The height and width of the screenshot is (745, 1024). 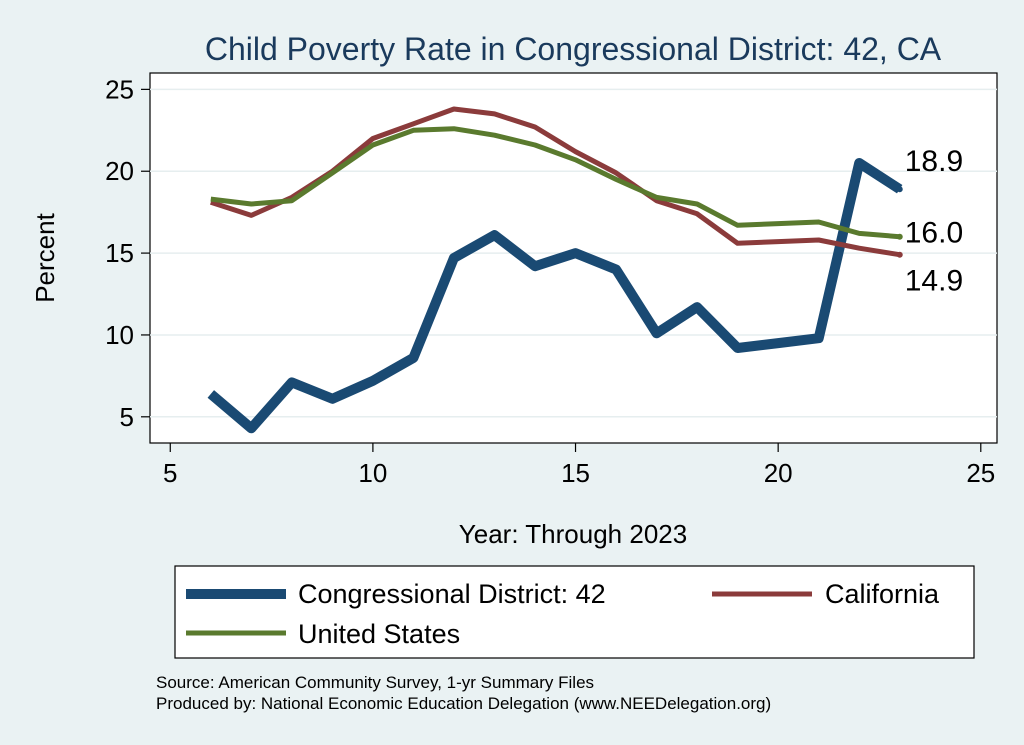 I want to click on y-tick-label: 25, so click(x=119, y=89).